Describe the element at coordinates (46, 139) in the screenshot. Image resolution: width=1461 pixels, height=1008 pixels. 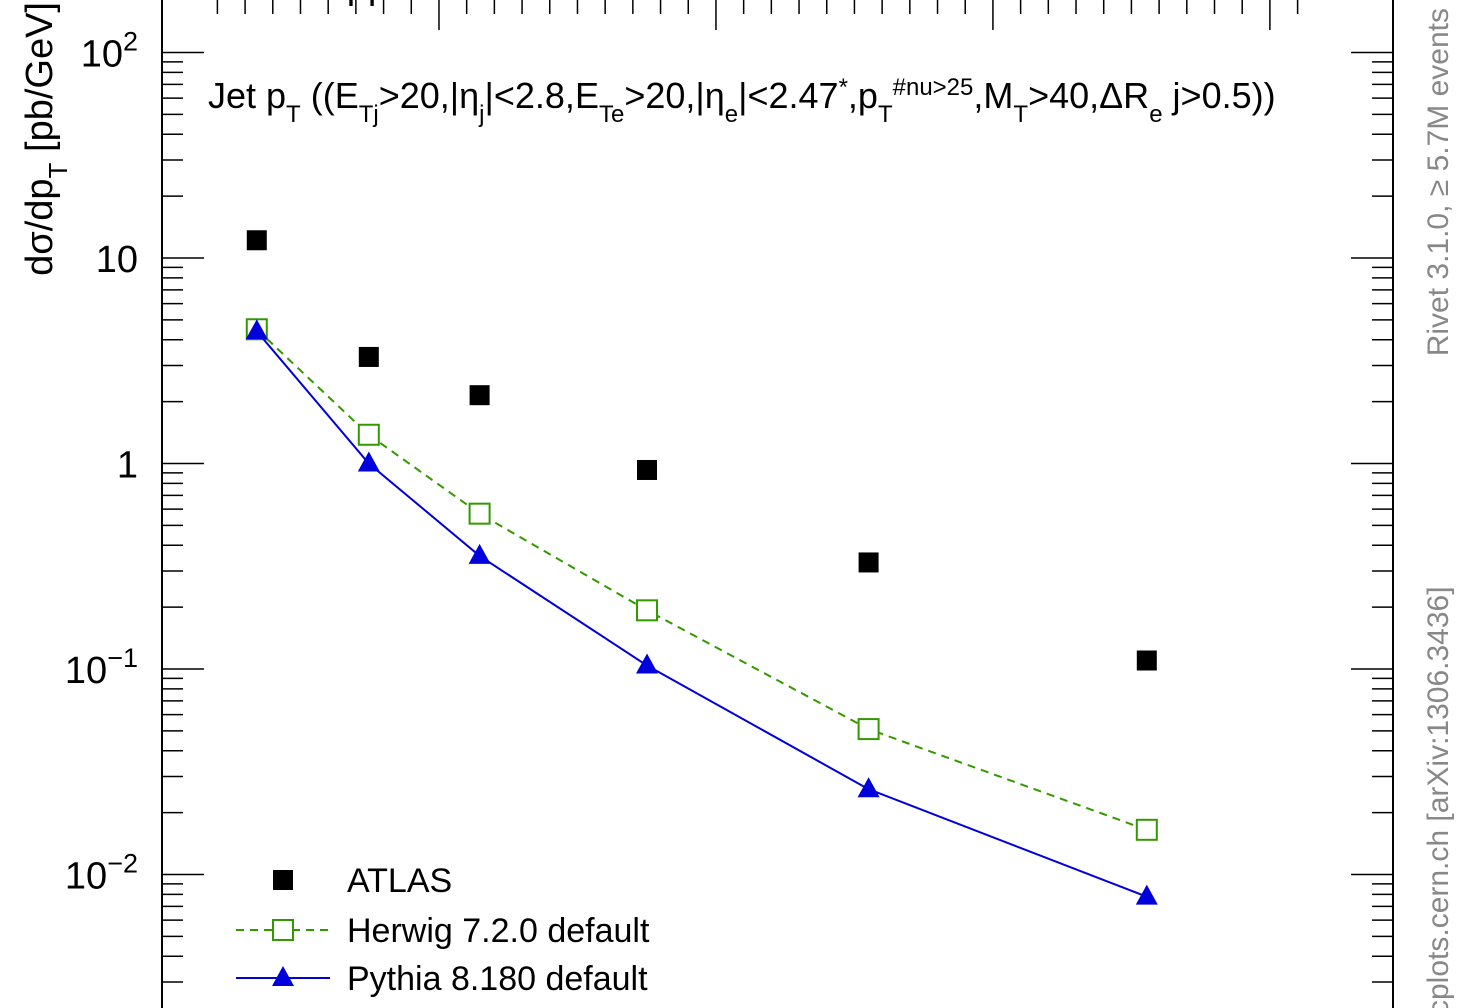
I see `y-axis-label: dσ/dpT [pb/GeV]` at that location.